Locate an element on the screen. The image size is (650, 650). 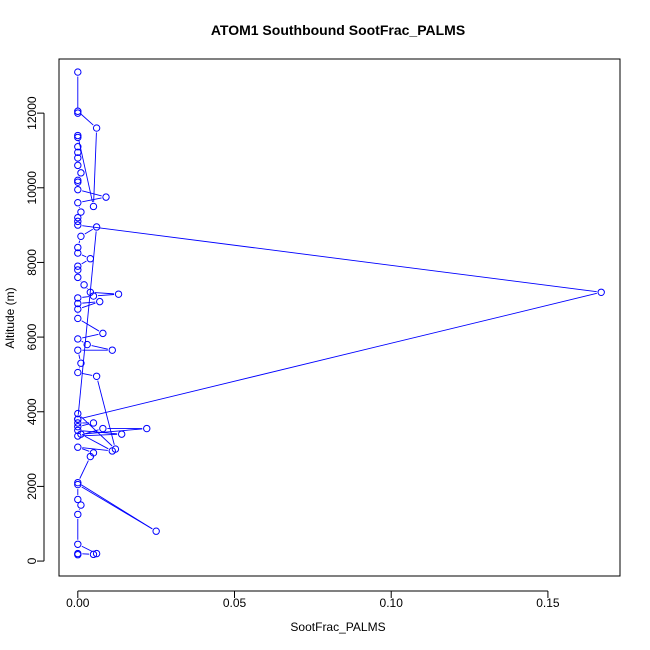
y-tick-label: 10000 is located at coordinates (32, 188).